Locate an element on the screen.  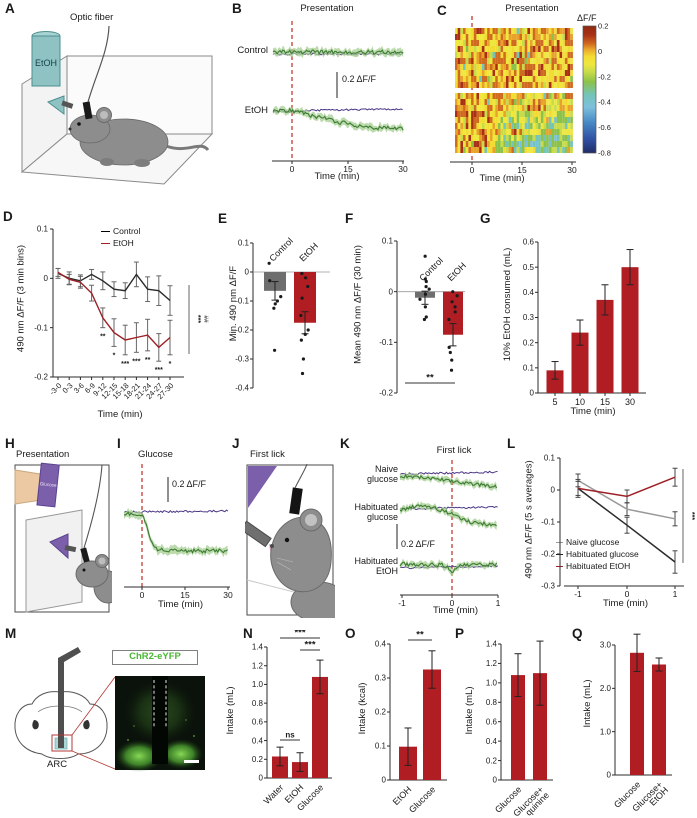
svg-text: EtOH is located at coordinates (456, 271).